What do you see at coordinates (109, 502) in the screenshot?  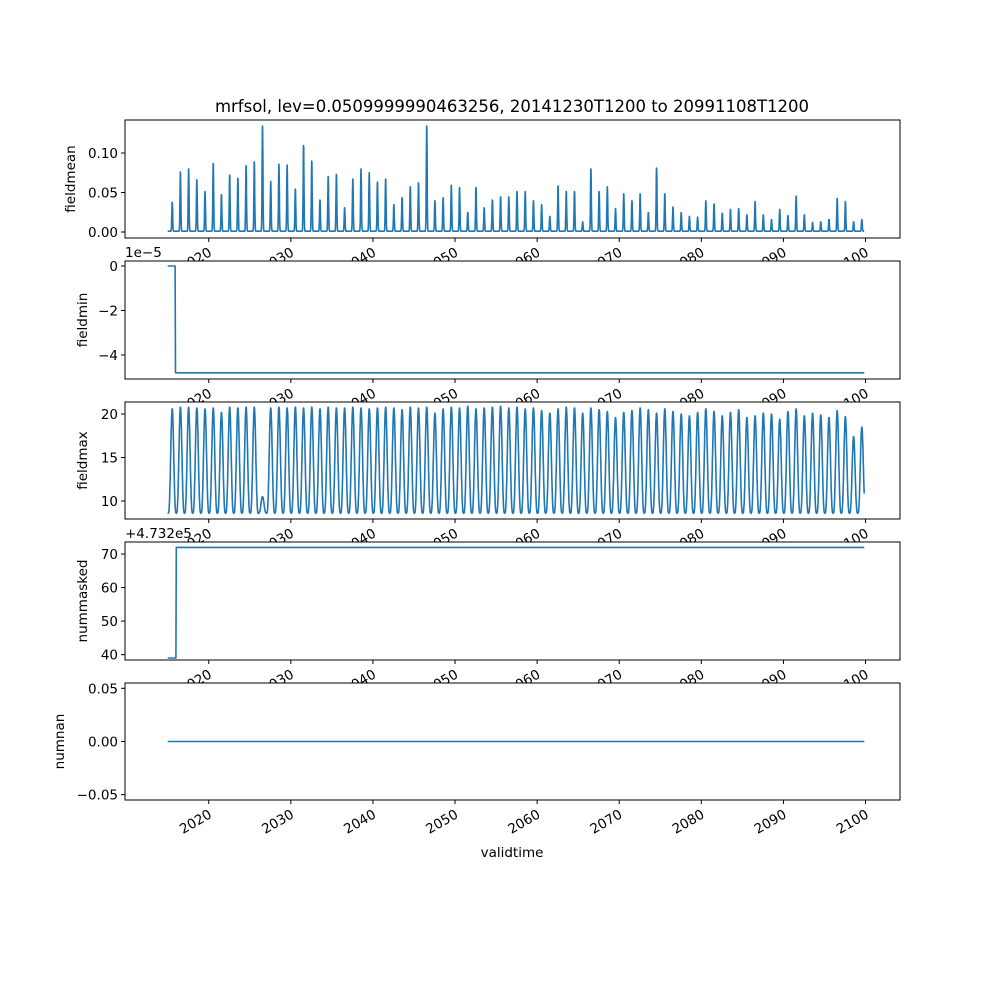 I see `y-tick-label: 10` at bounding box center [109, 502].